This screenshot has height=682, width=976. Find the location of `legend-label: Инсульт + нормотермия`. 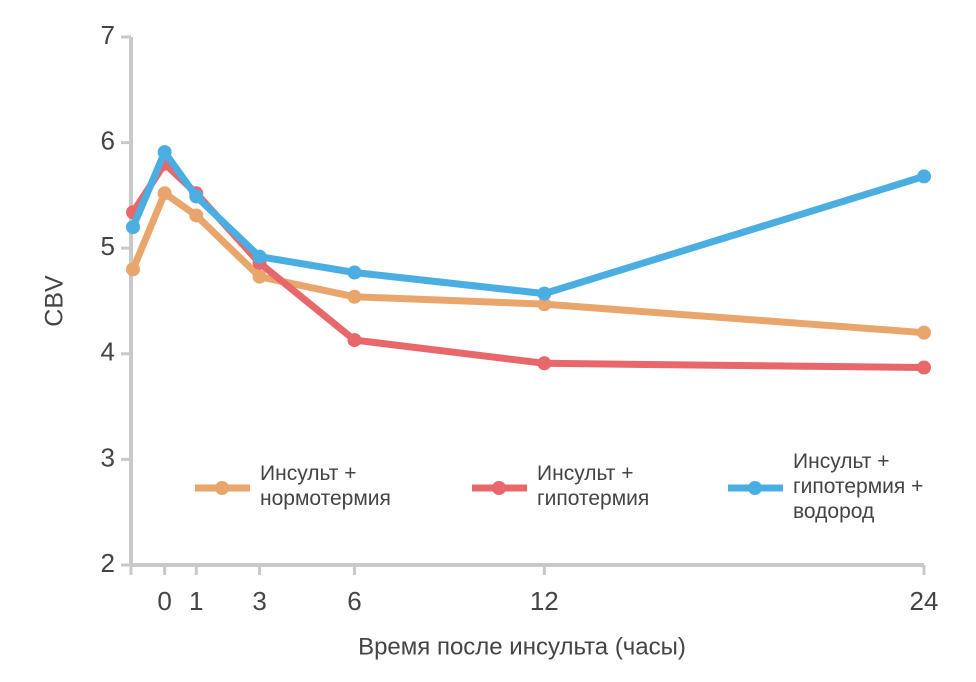

legend-label: Инсульт + нормотермия is located at coordinates (325, 486).